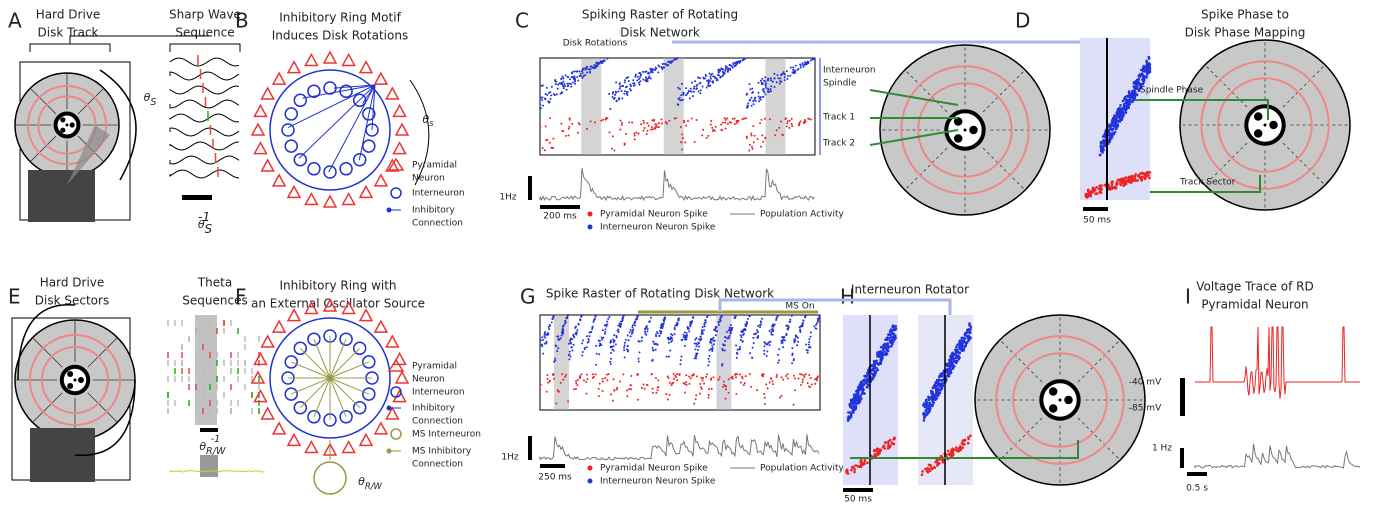 The height and width of the screenshot is (506, 1378). What do you see at coordinates (438, 194) in the screenshot?
I see `label: Interneuron` at bounding box center [438, 194].